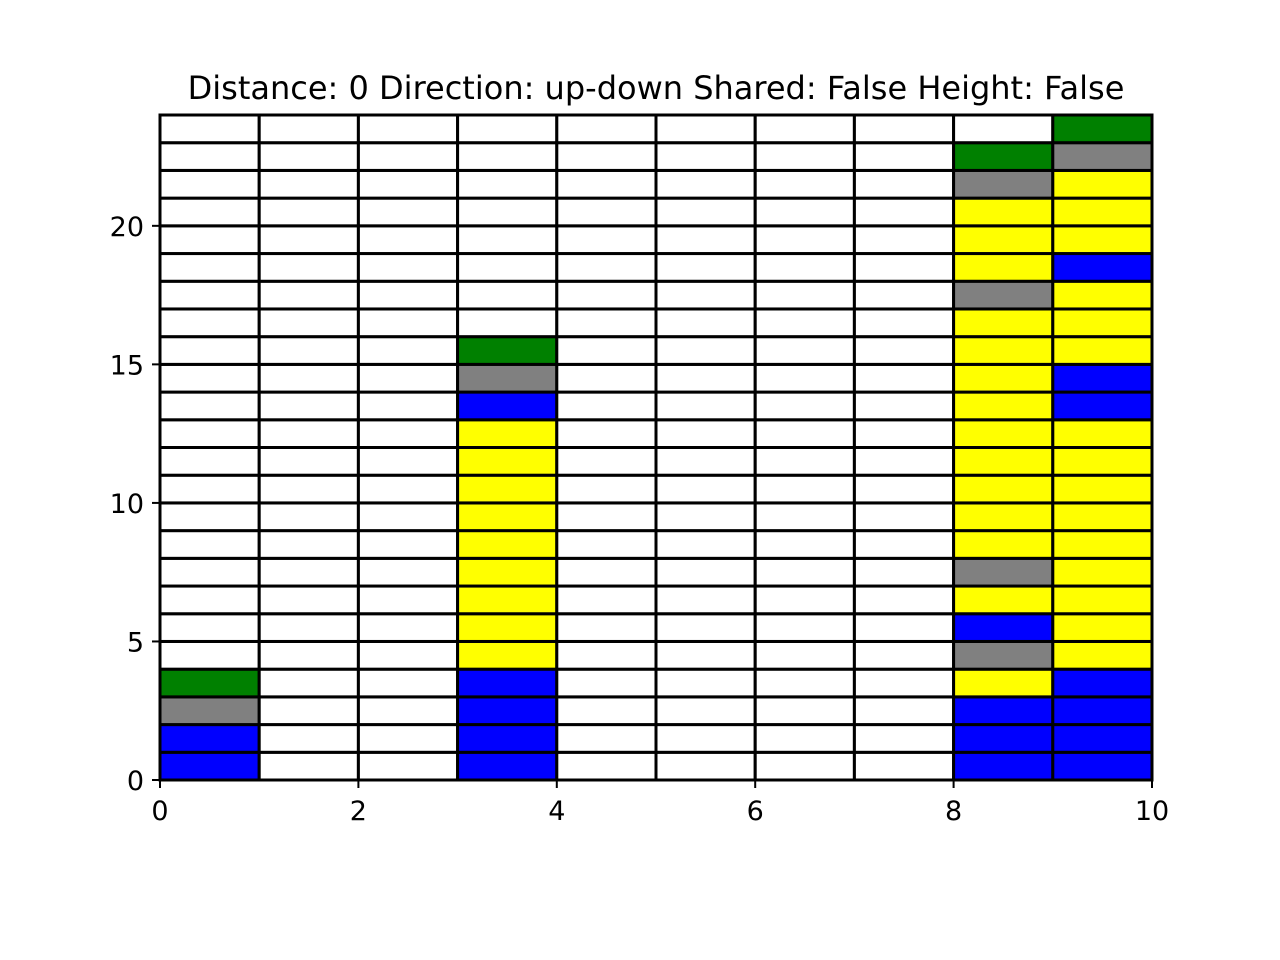  What do you see at coordinates (507, 350) in the screenshot?
I see `cell-green` at bounding box center [507, 350].